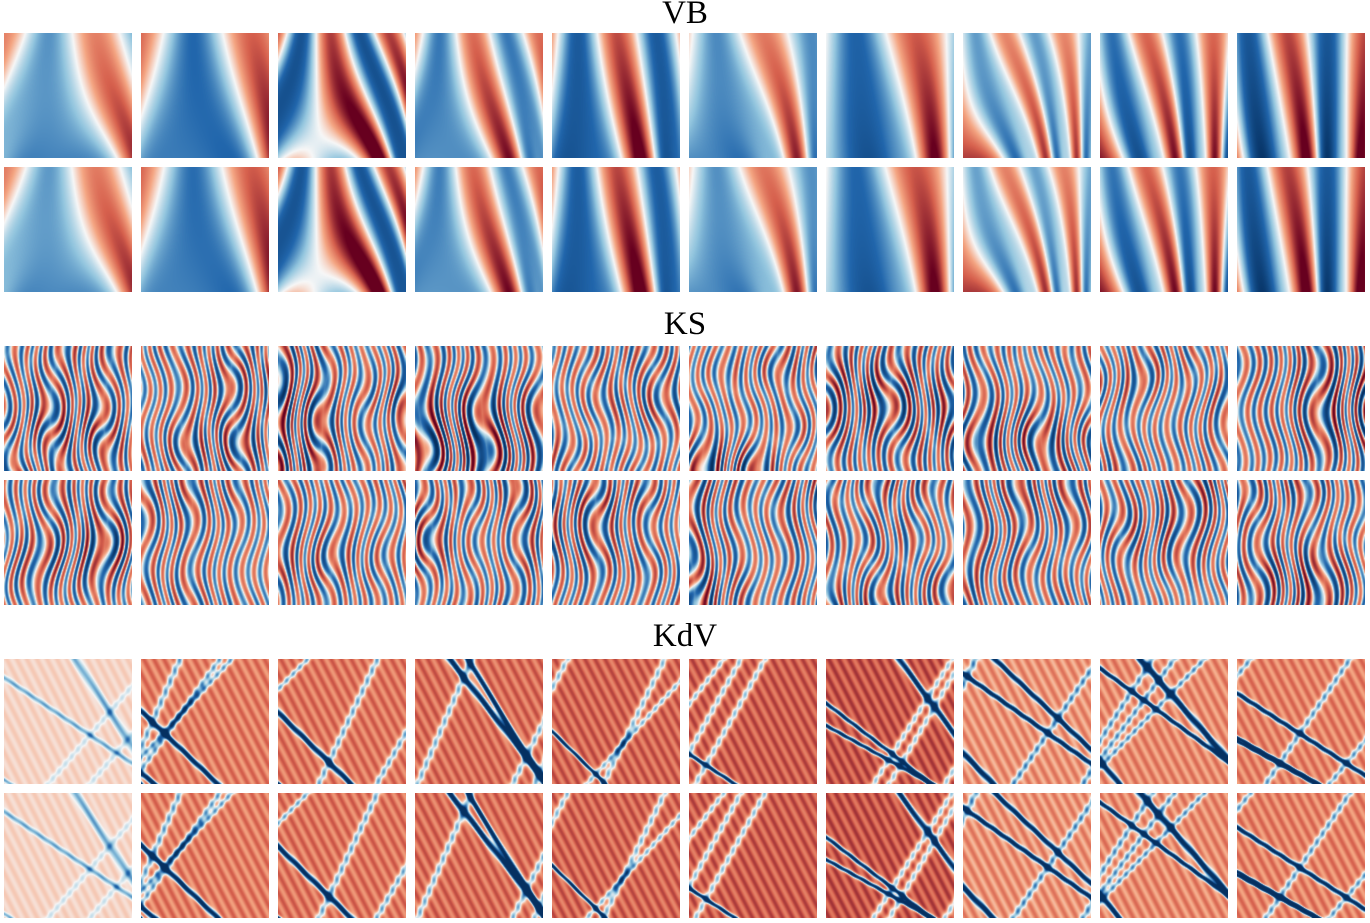 The width and height of the screenshot is (1370, 923). Describe the element at coordinates (479, 721) in the screenshot. I see `sample-image-kdv-r1-c4` at that location.